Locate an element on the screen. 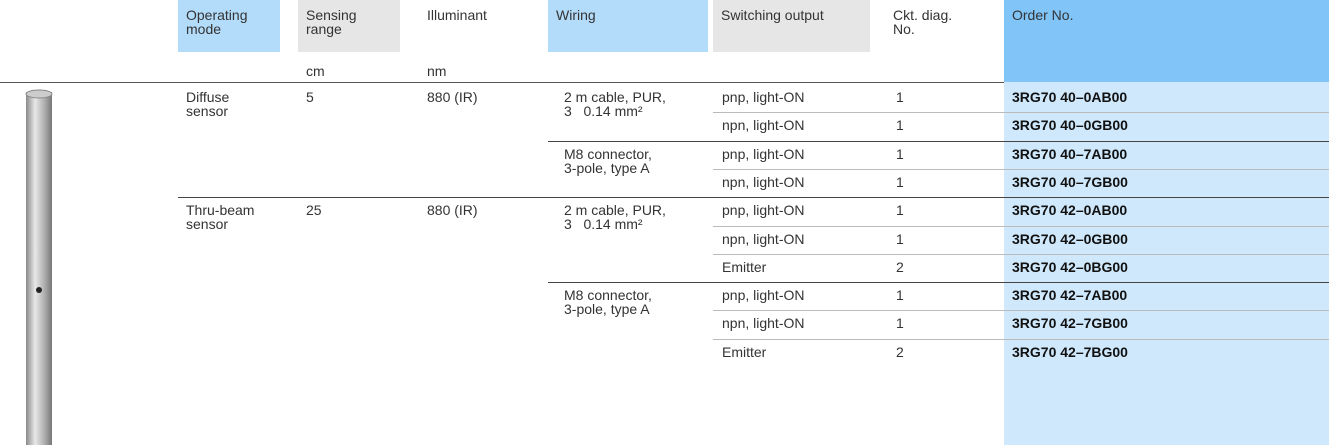  header-rule is located at coordinates (502, 82).